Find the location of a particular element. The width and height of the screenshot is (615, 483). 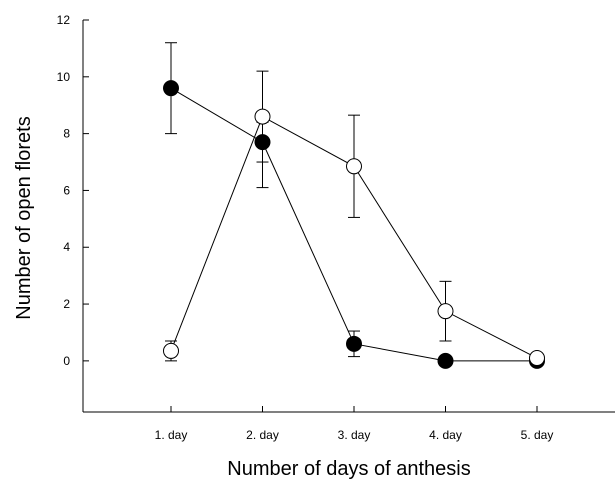

y-tick-label: 8 is located at coordinates (66, 134).